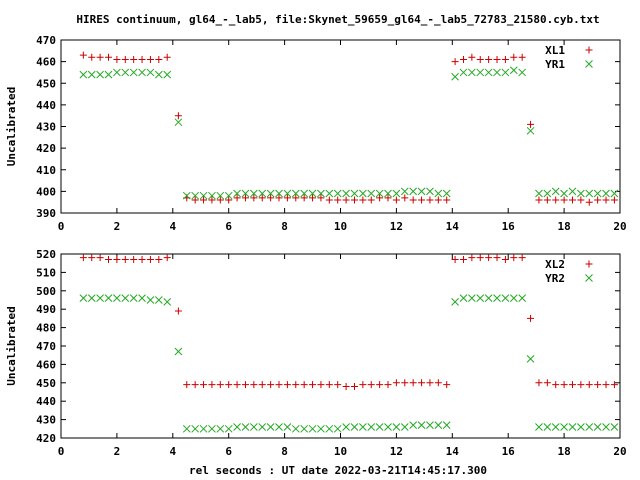 This screenshot has width=640, height=480. What do you see at coordinates (46, 291) in the screenshot?
I see `y-tick-label: 500` at bounding box center [46, 291].